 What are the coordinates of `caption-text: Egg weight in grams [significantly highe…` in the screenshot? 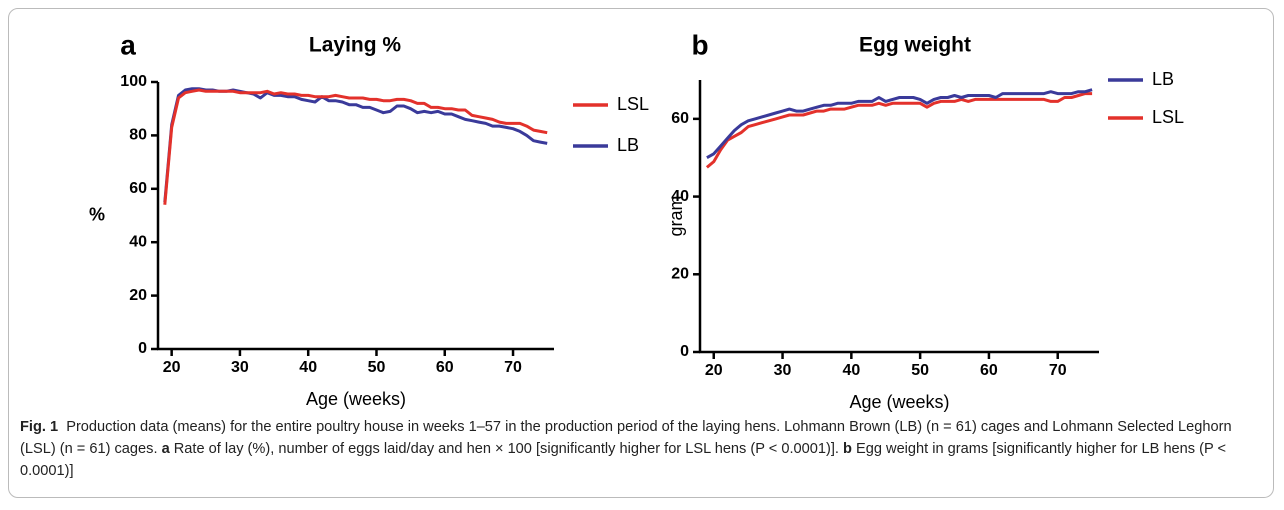 It's located at (625, 460).